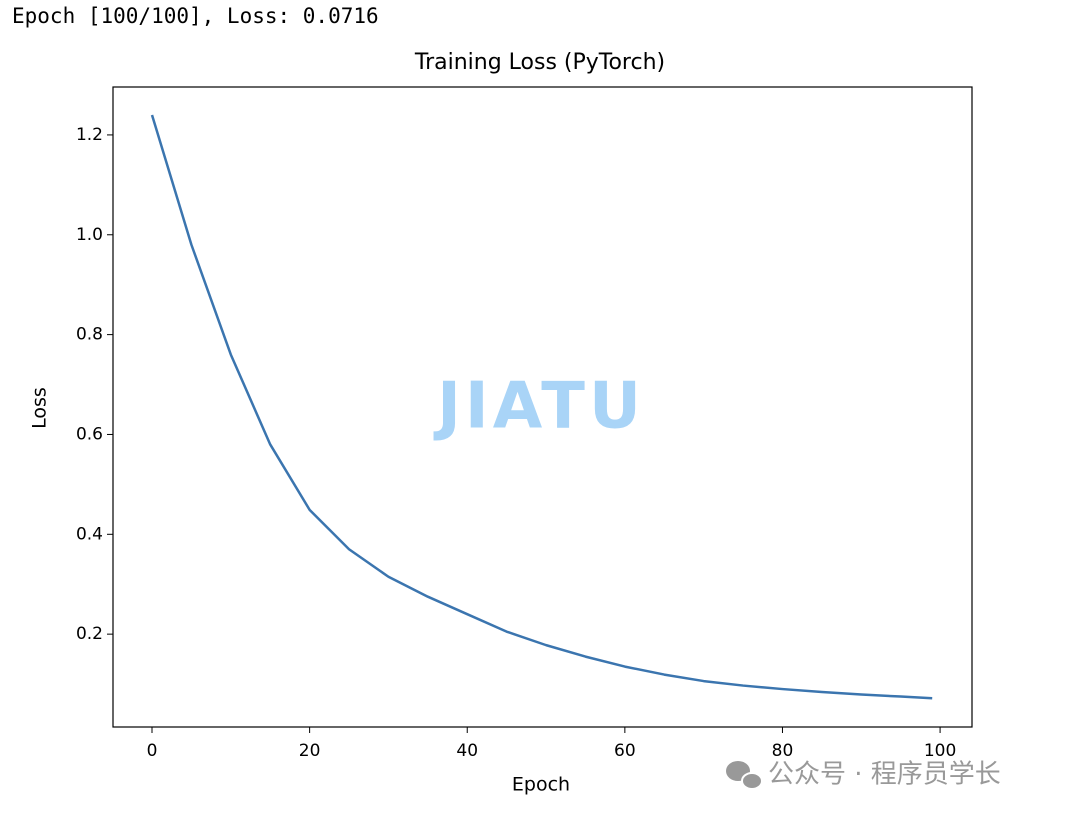 The image size is (1080, 819). What do you see at coordinates (541, 785) in the screenshot?
I see `x-axis-label: Epoch` at bounding box center [541, 785].